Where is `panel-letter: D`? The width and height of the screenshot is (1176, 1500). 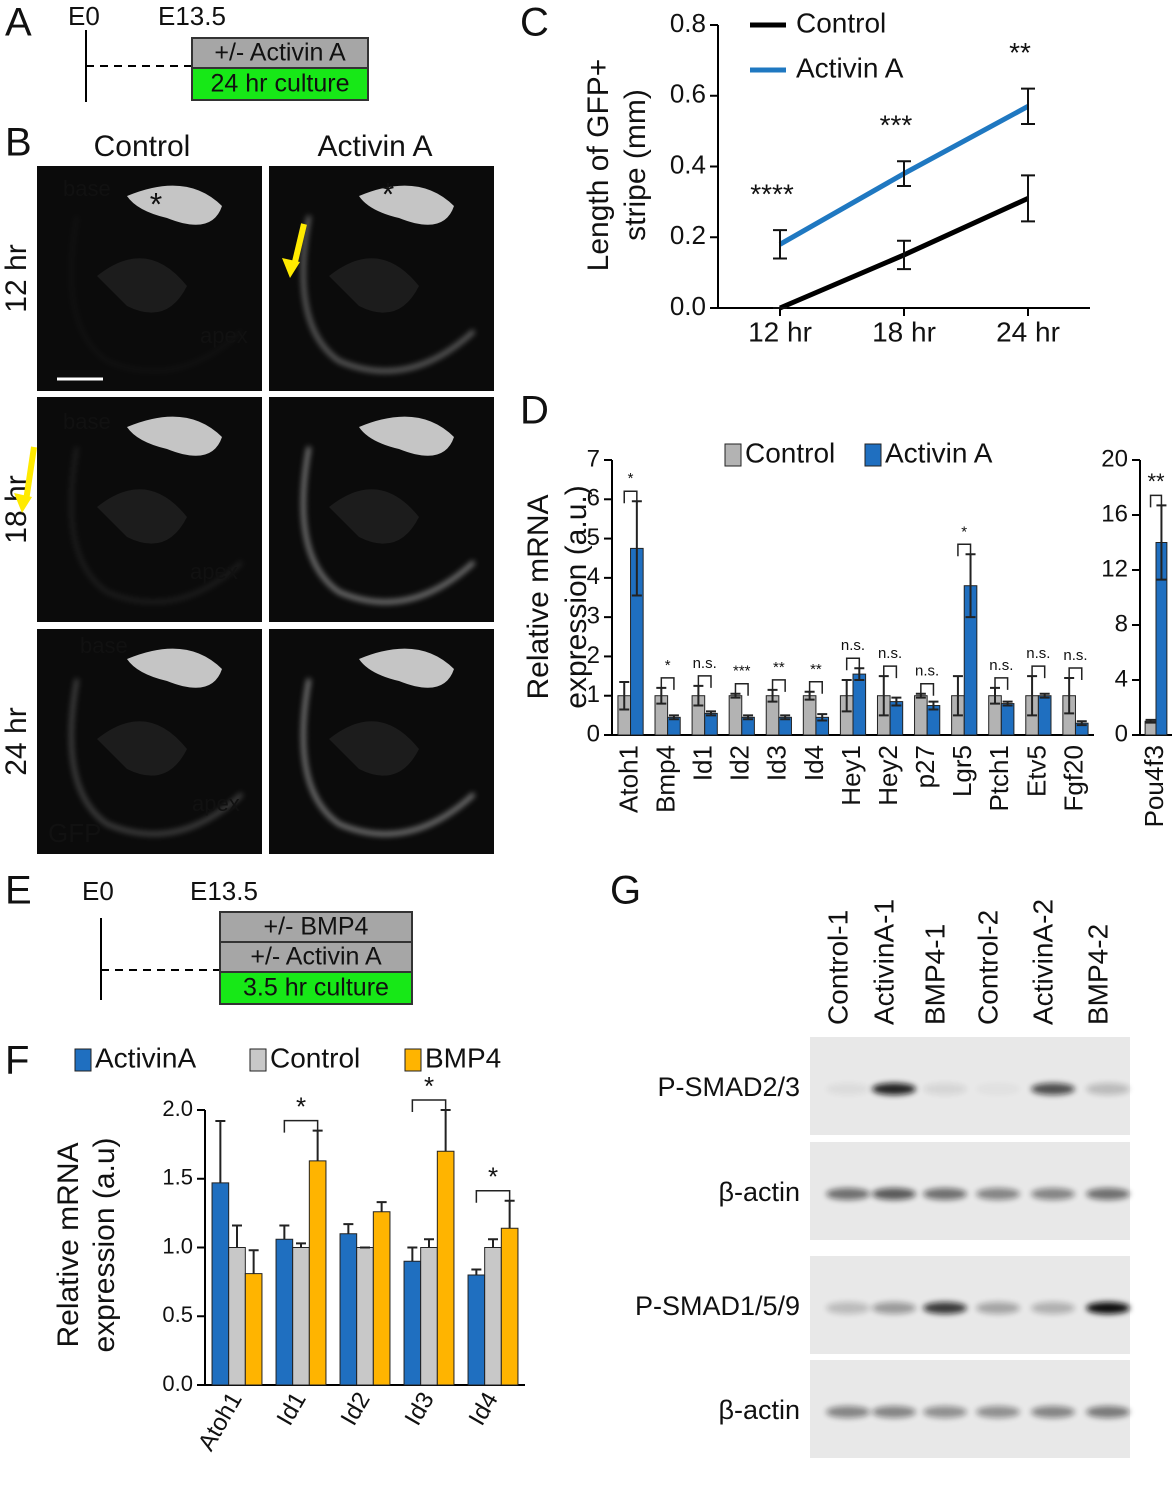
panel-letter: D is located at coordinates (534, 411).